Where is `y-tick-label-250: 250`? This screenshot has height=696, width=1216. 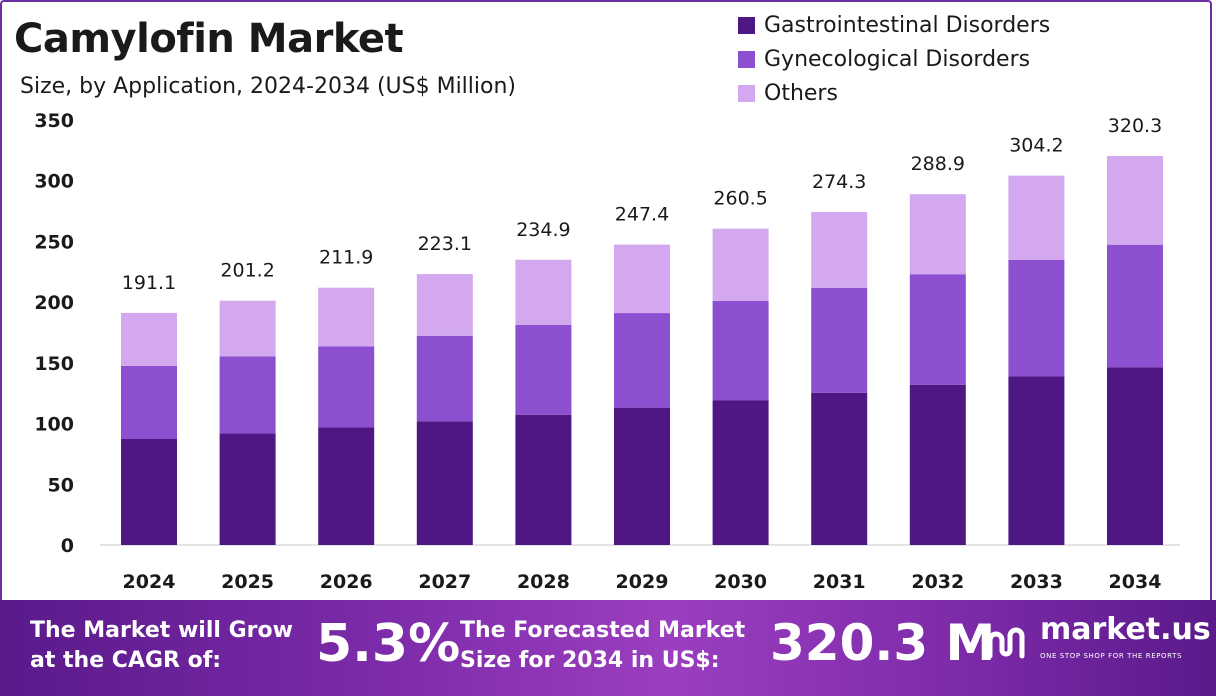
y-tick-label-250: 250 is located at coordinates (54, 242).